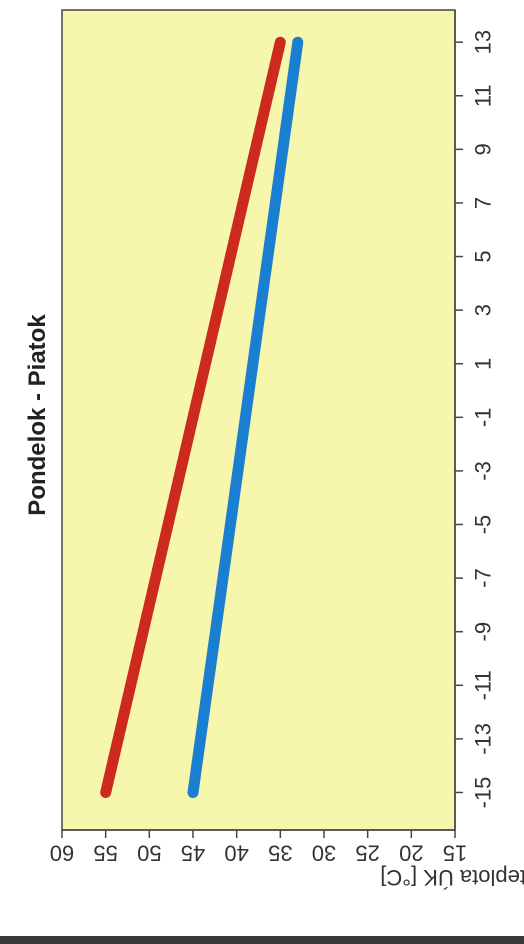  I want to click on x-tick-label: -7, so click(483, 578).